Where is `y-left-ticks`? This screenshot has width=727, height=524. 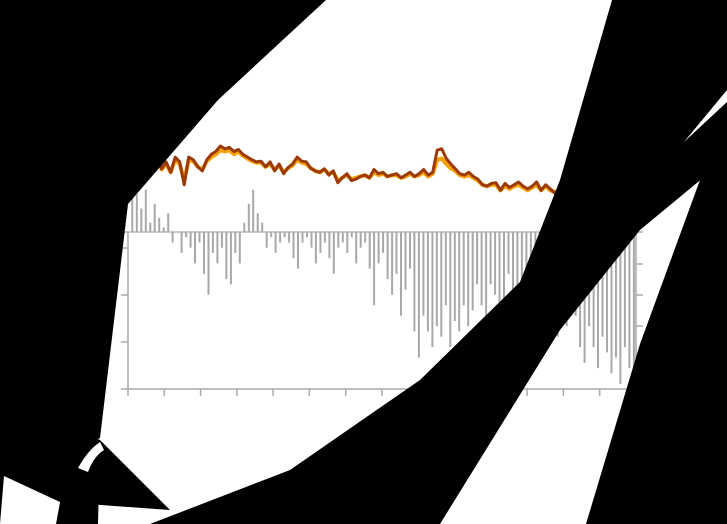
y-left-ticks is located at coordinates (124, 310).